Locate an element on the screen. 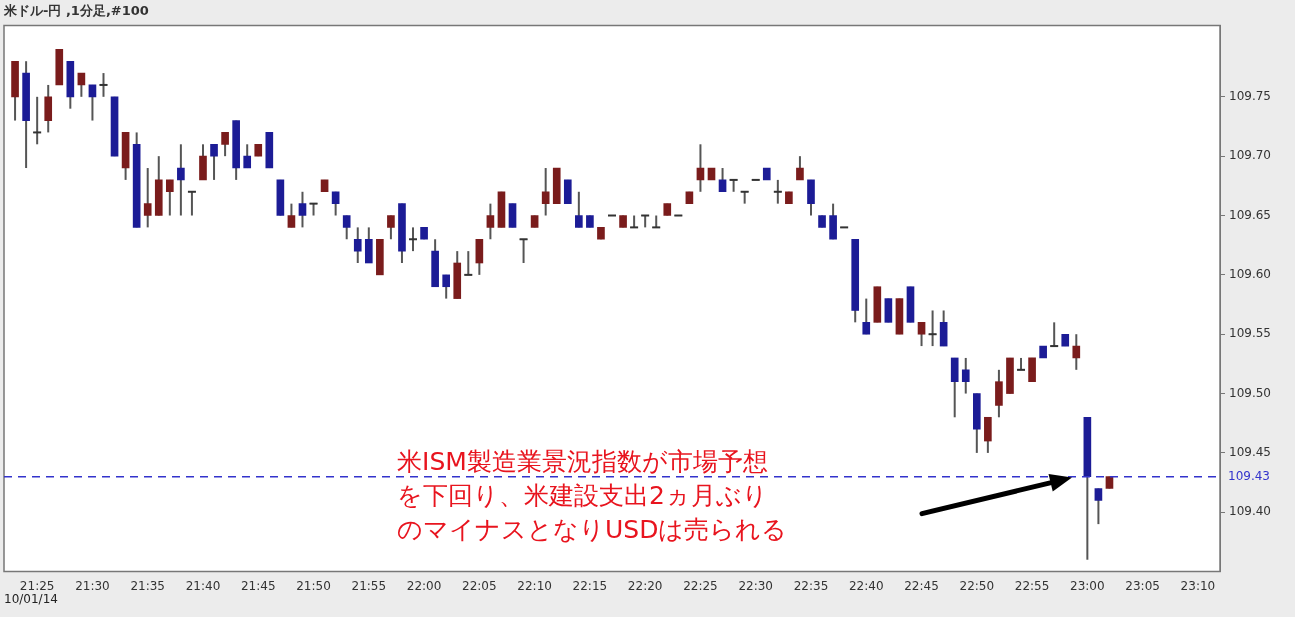 Image resolution: width=1295 pixels, height=617 pixels. x-tick-label: 22:05 is located at coordinates (479, 585).